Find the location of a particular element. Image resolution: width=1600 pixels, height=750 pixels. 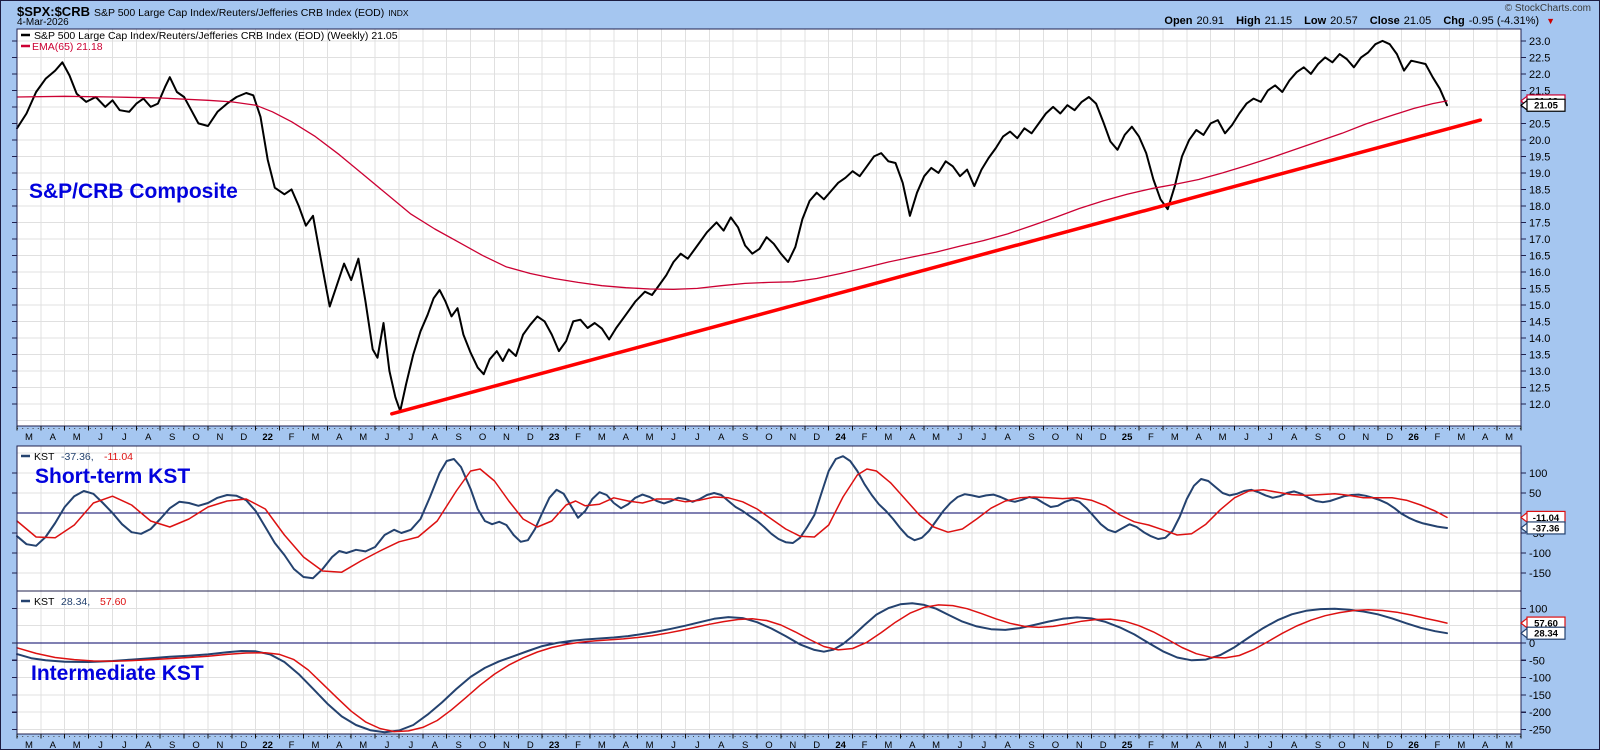

short-kst-signal-line is located at coordinates (732, 520).